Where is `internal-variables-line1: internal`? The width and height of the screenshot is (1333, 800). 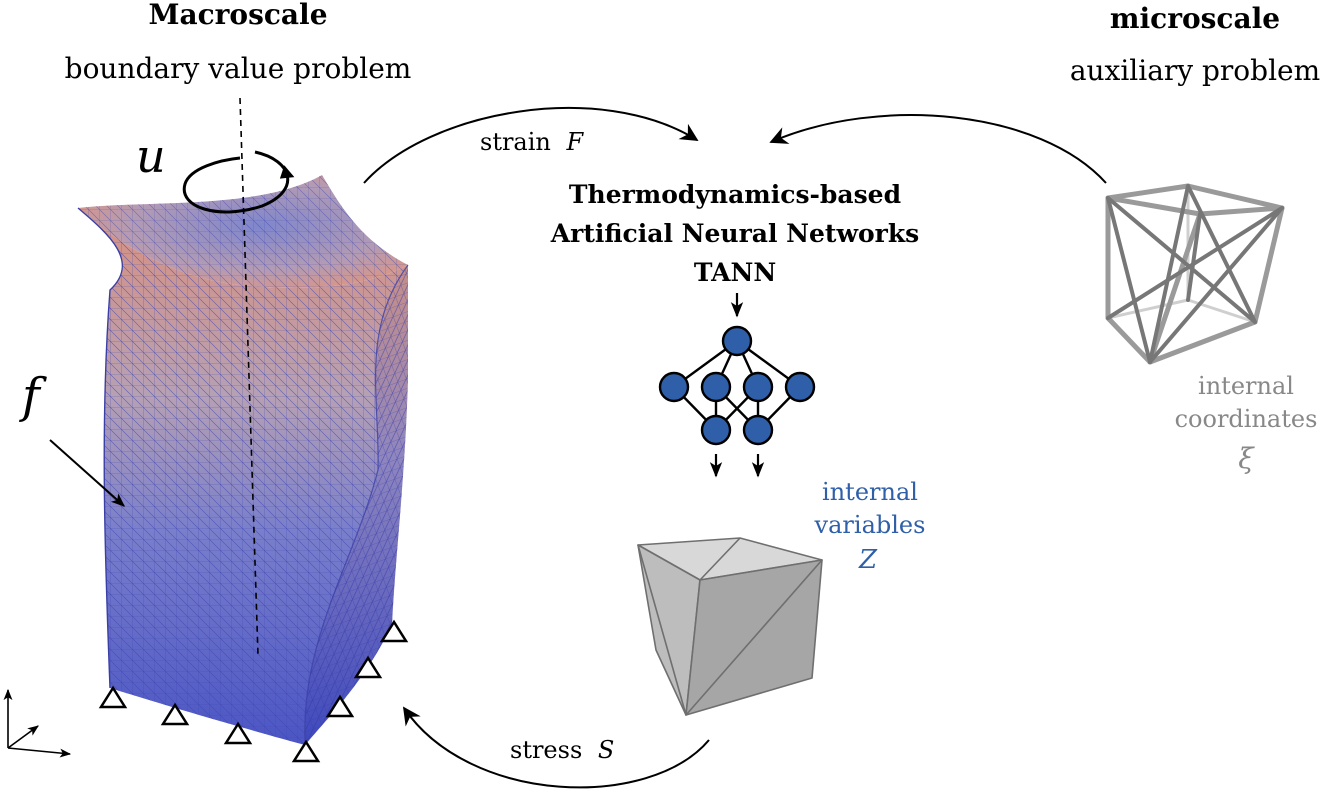 internal-variables-line1: internal is located at coordinates (870, 492).